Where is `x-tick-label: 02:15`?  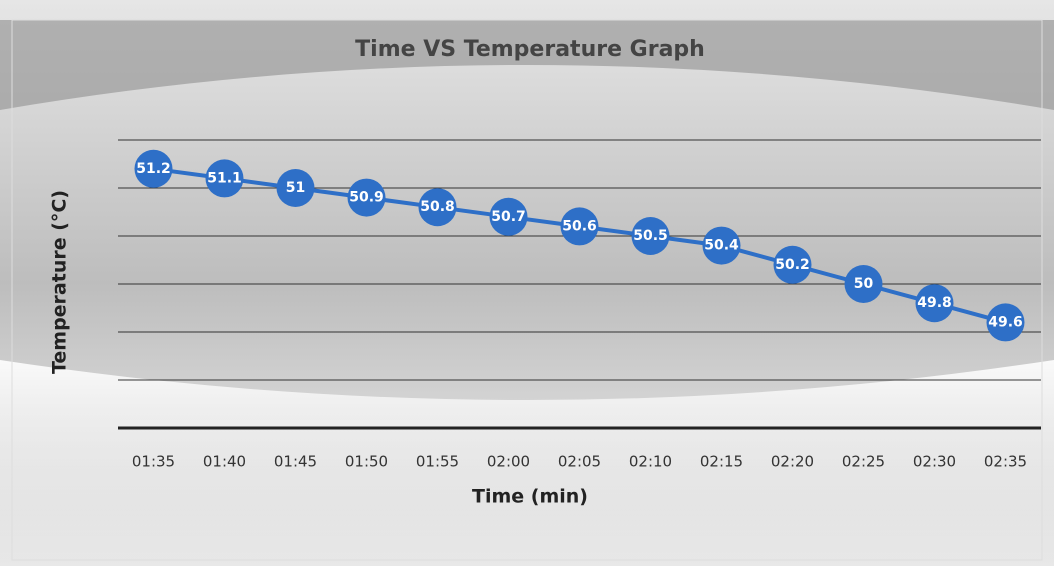
x-tick-label: 02:15 is located at coordinates (721, 462).